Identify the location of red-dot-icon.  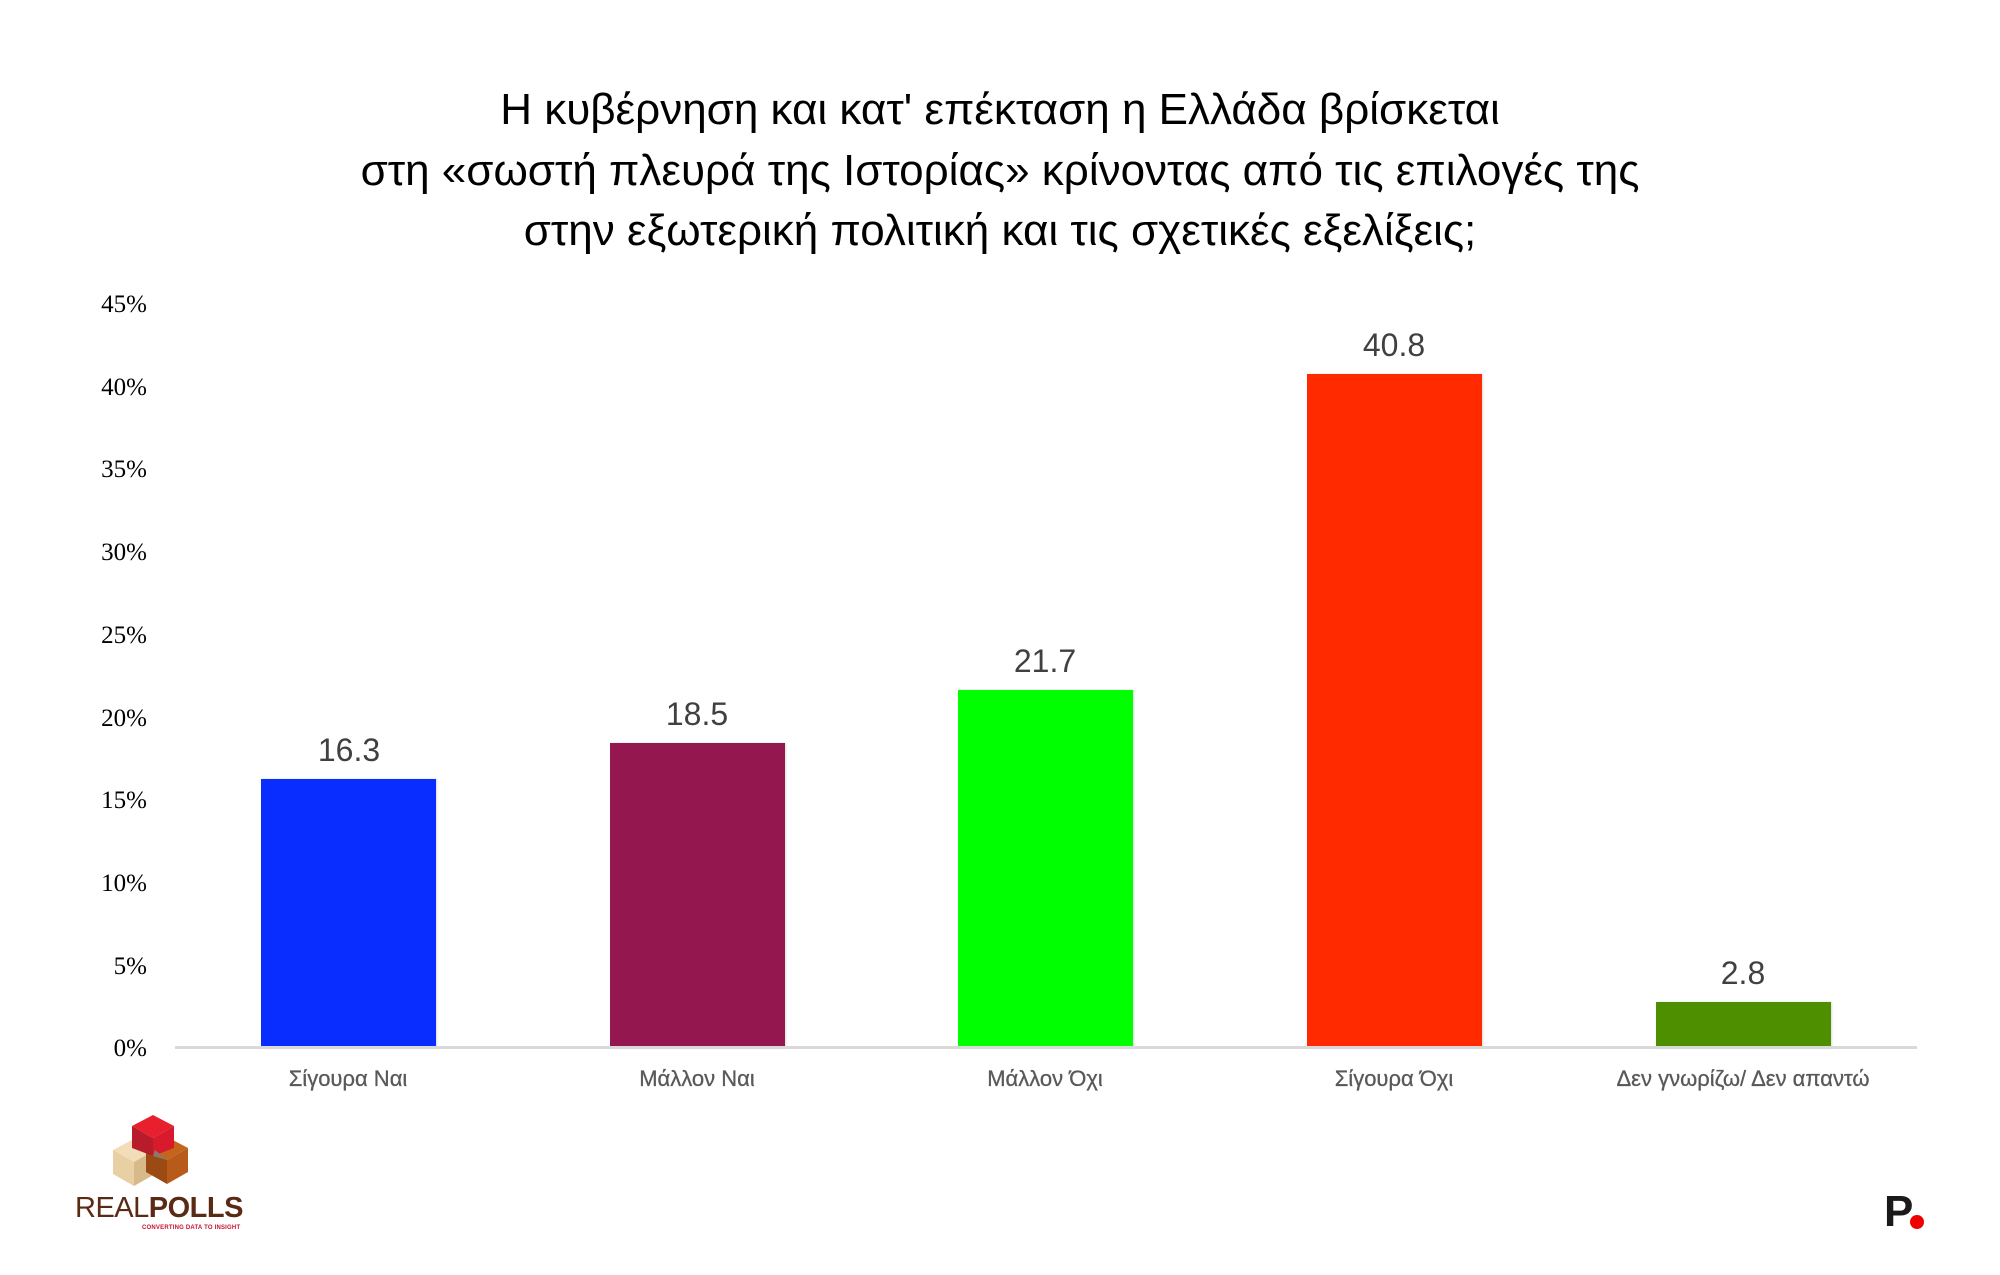
(1917, 1222).